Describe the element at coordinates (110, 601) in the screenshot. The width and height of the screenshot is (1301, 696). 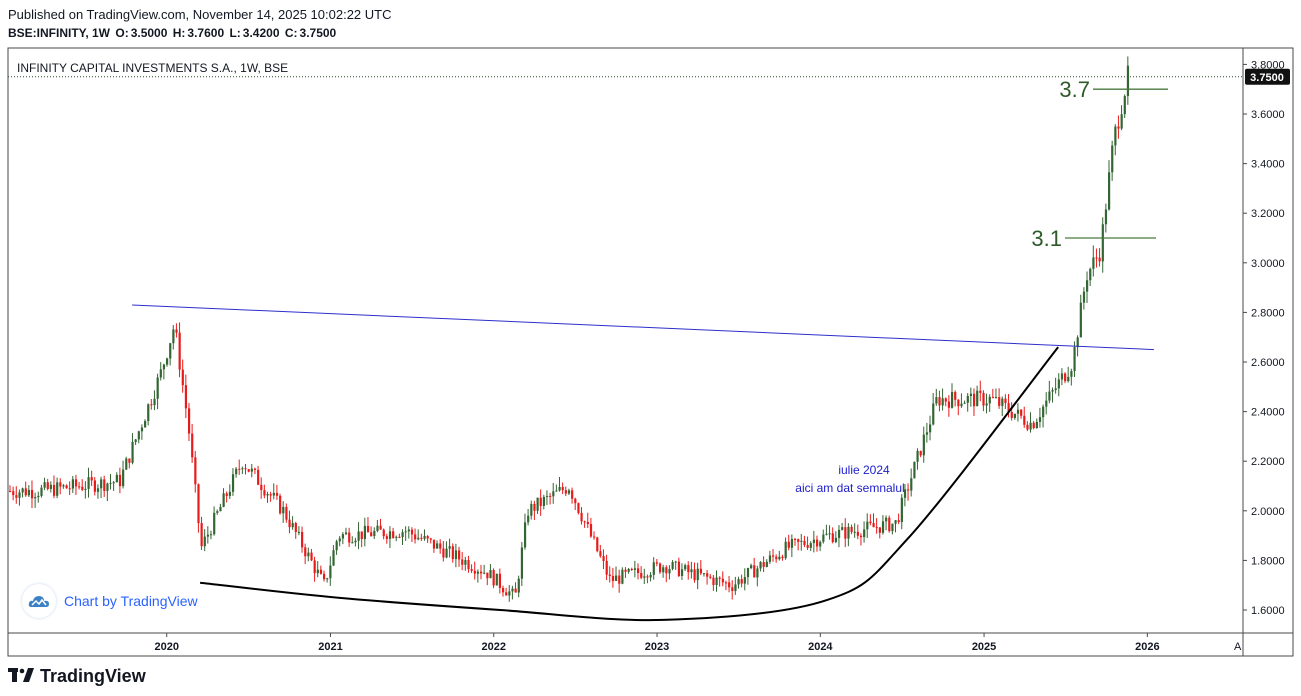
I see `tradingview-watermark: Chart by TradingView` at that location.